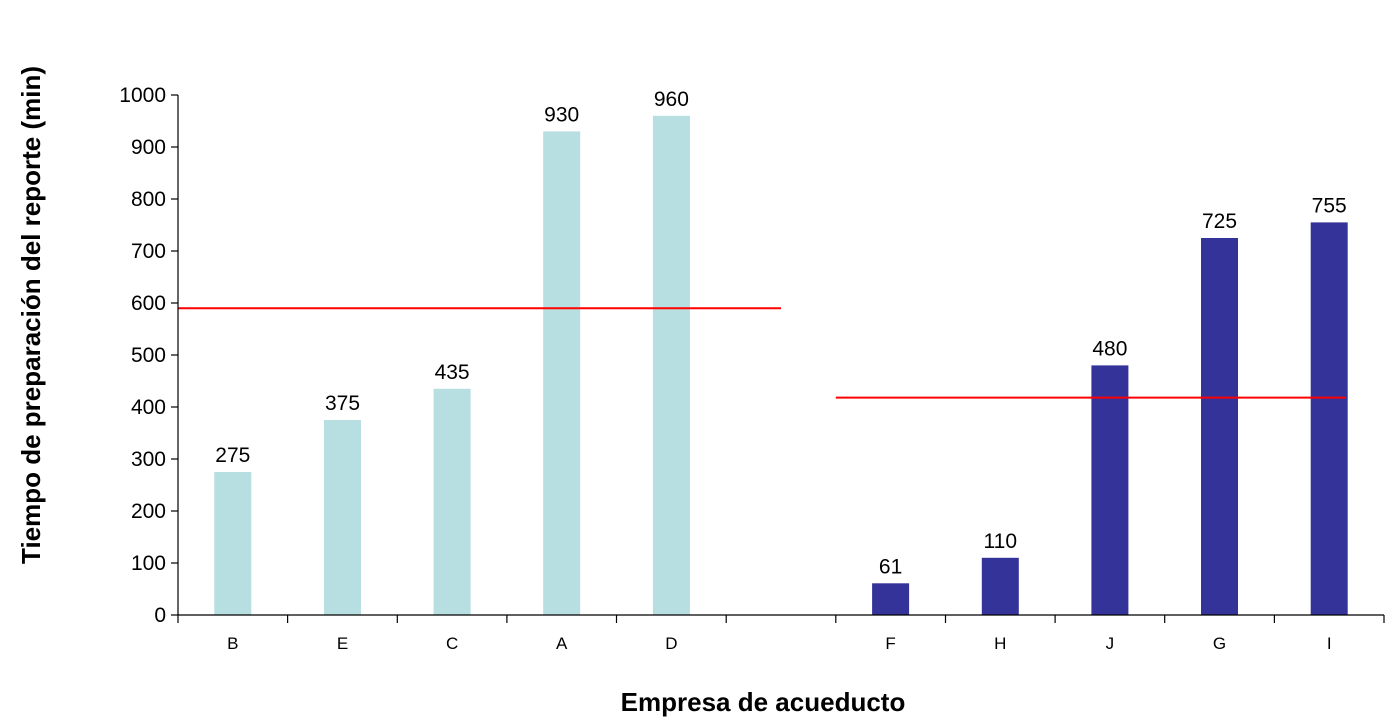 The image size is (1389, 722). I want to click on reference-lines-layer, so click(762, 353).